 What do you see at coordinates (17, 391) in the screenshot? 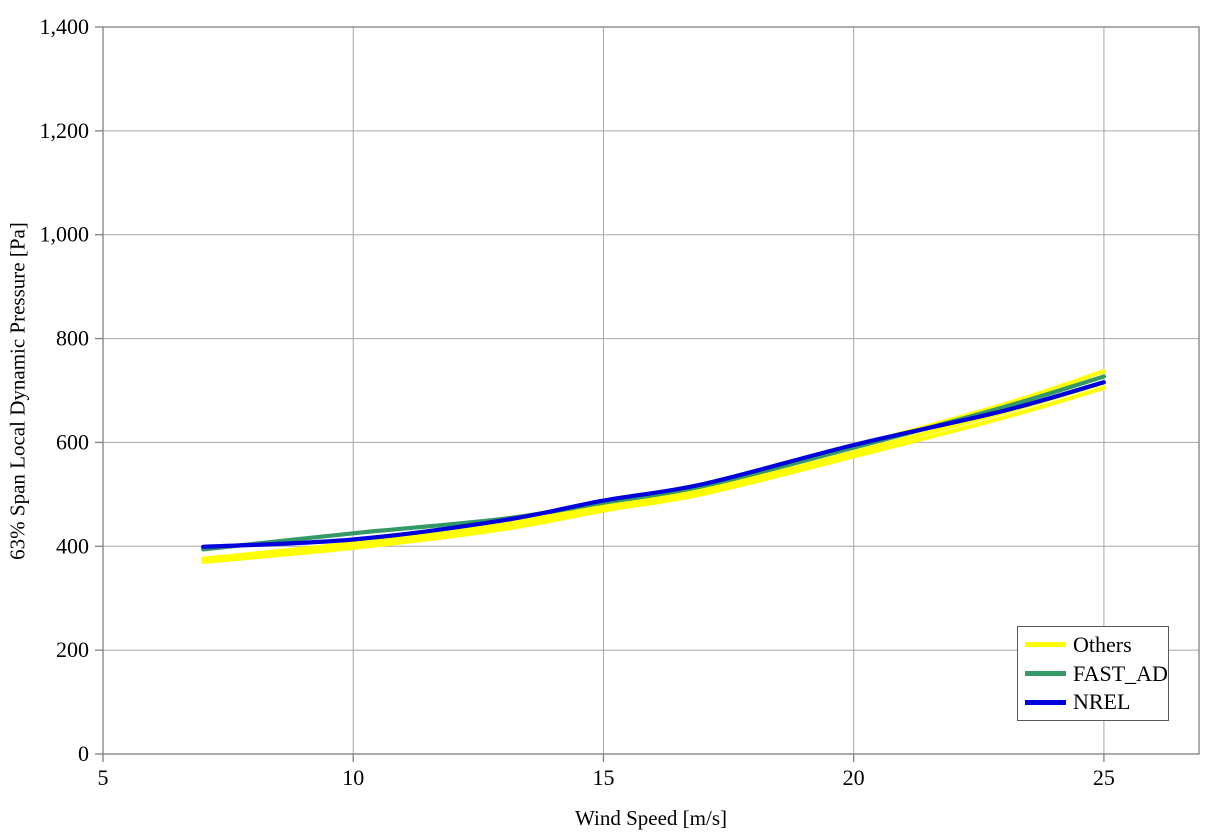
I see `y-axis-title: 63% Span Local Dynamic Pressure [Pa]` at bounding box center [17, 391].